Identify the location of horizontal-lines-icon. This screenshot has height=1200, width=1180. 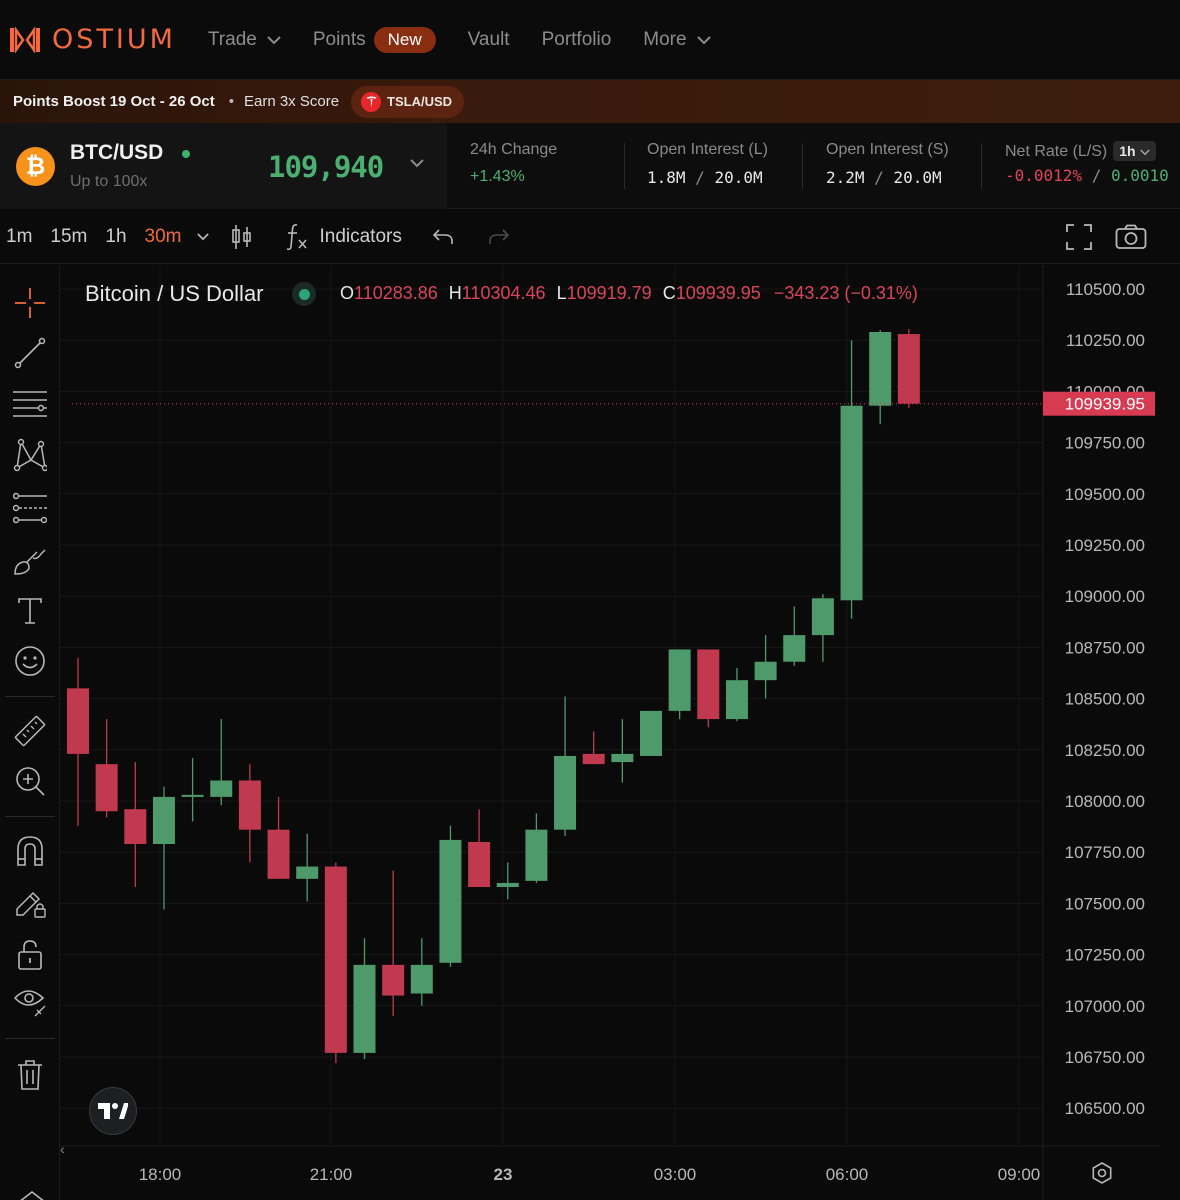
(30, 404).